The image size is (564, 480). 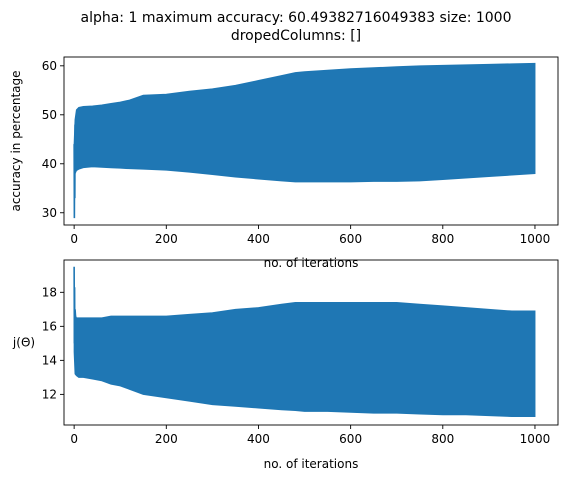 I want to click on y-tick-label: 16, so click(x=49, y=326).